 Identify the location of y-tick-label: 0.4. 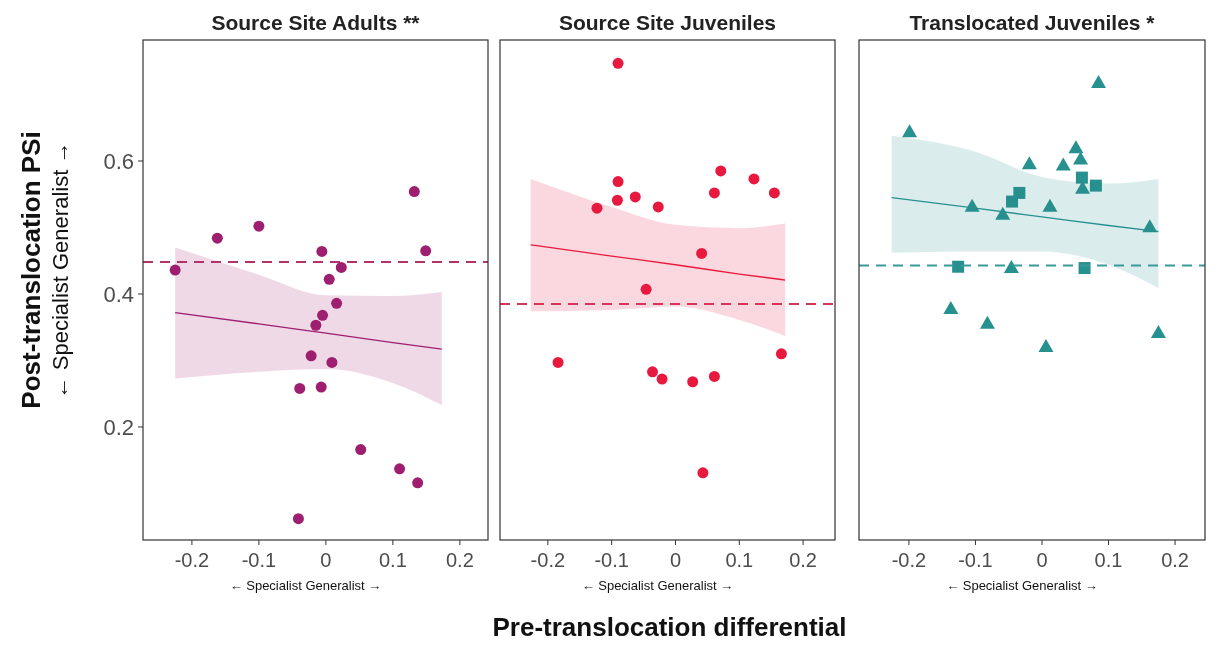
(118, 294).